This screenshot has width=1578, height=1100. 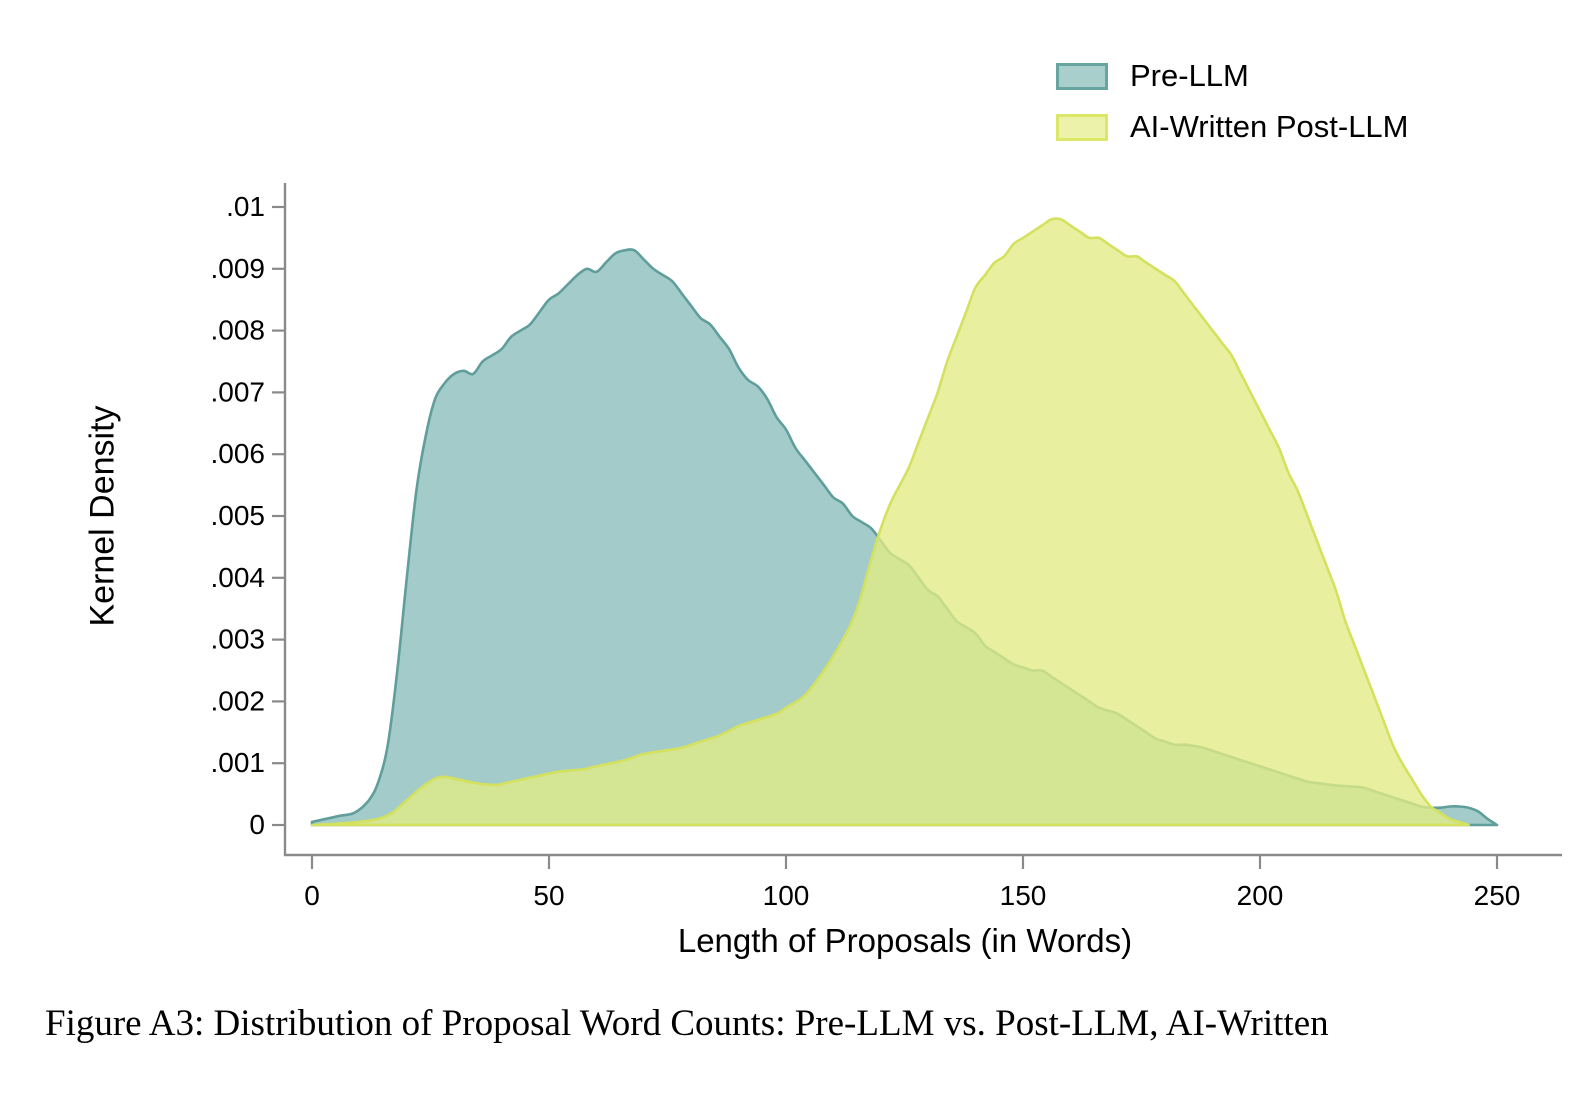 What do you see at coordinates (238, 391) in the screenshot?
I see `y-tick-label: .007` at bounding box center [238, 391].